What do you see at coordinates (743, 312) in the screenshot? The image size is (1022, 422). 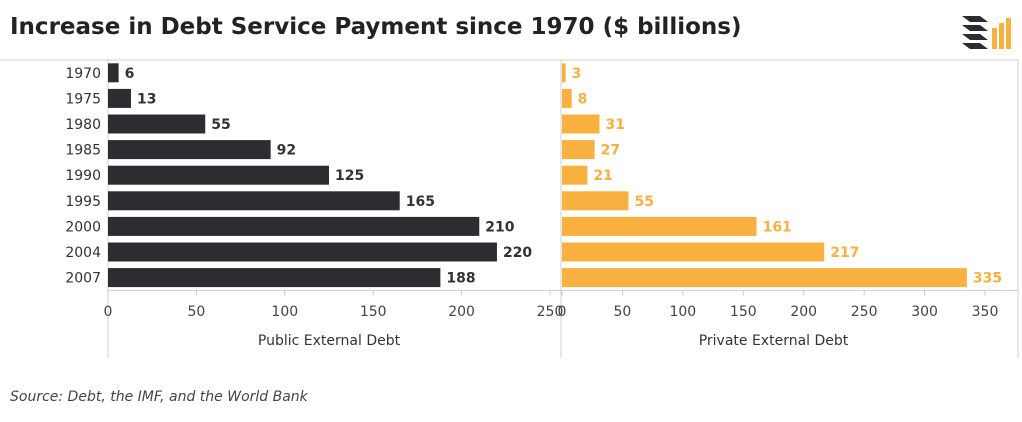 I see `private-tick-label-150: 150` at bounding box center [743, 312].